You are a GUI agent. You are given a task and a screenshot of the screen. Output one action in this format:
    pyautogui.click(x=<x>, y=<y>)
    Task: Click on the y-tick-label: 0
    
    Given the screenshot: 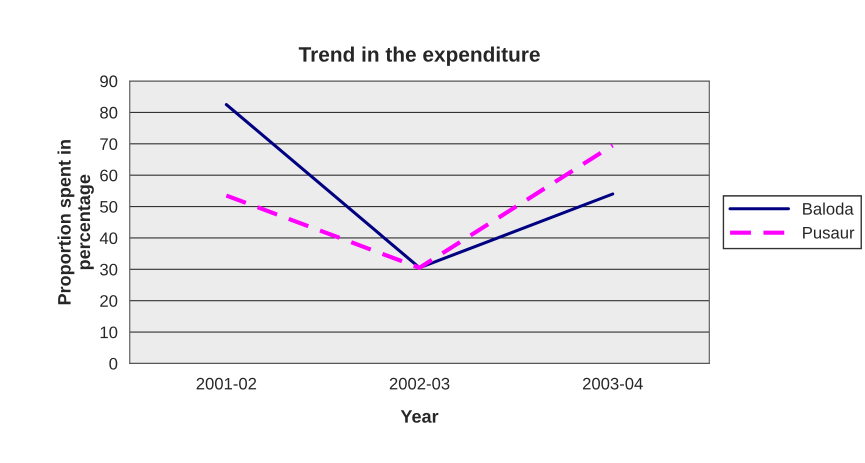 What is the action you would take?
    pyautogui.click(x=113, y=364)
    